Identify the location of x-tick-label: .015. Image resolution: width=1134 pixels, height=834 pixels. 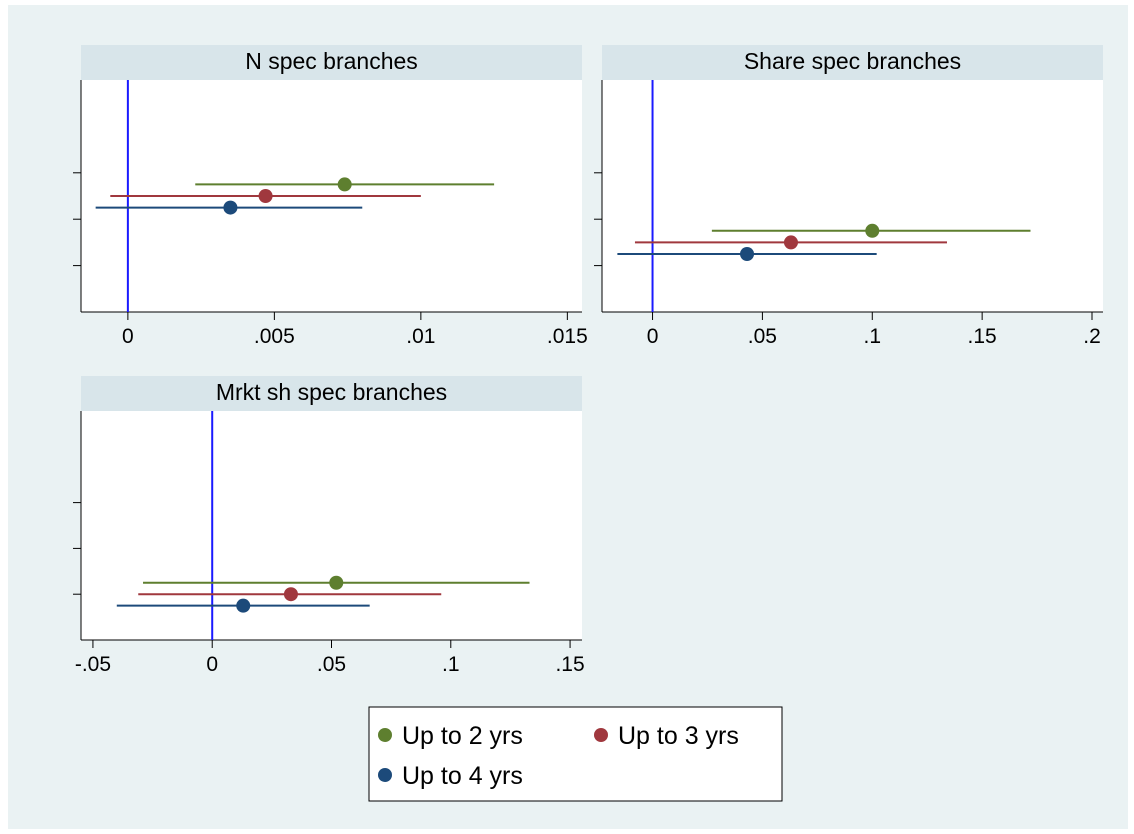
(567, 336).